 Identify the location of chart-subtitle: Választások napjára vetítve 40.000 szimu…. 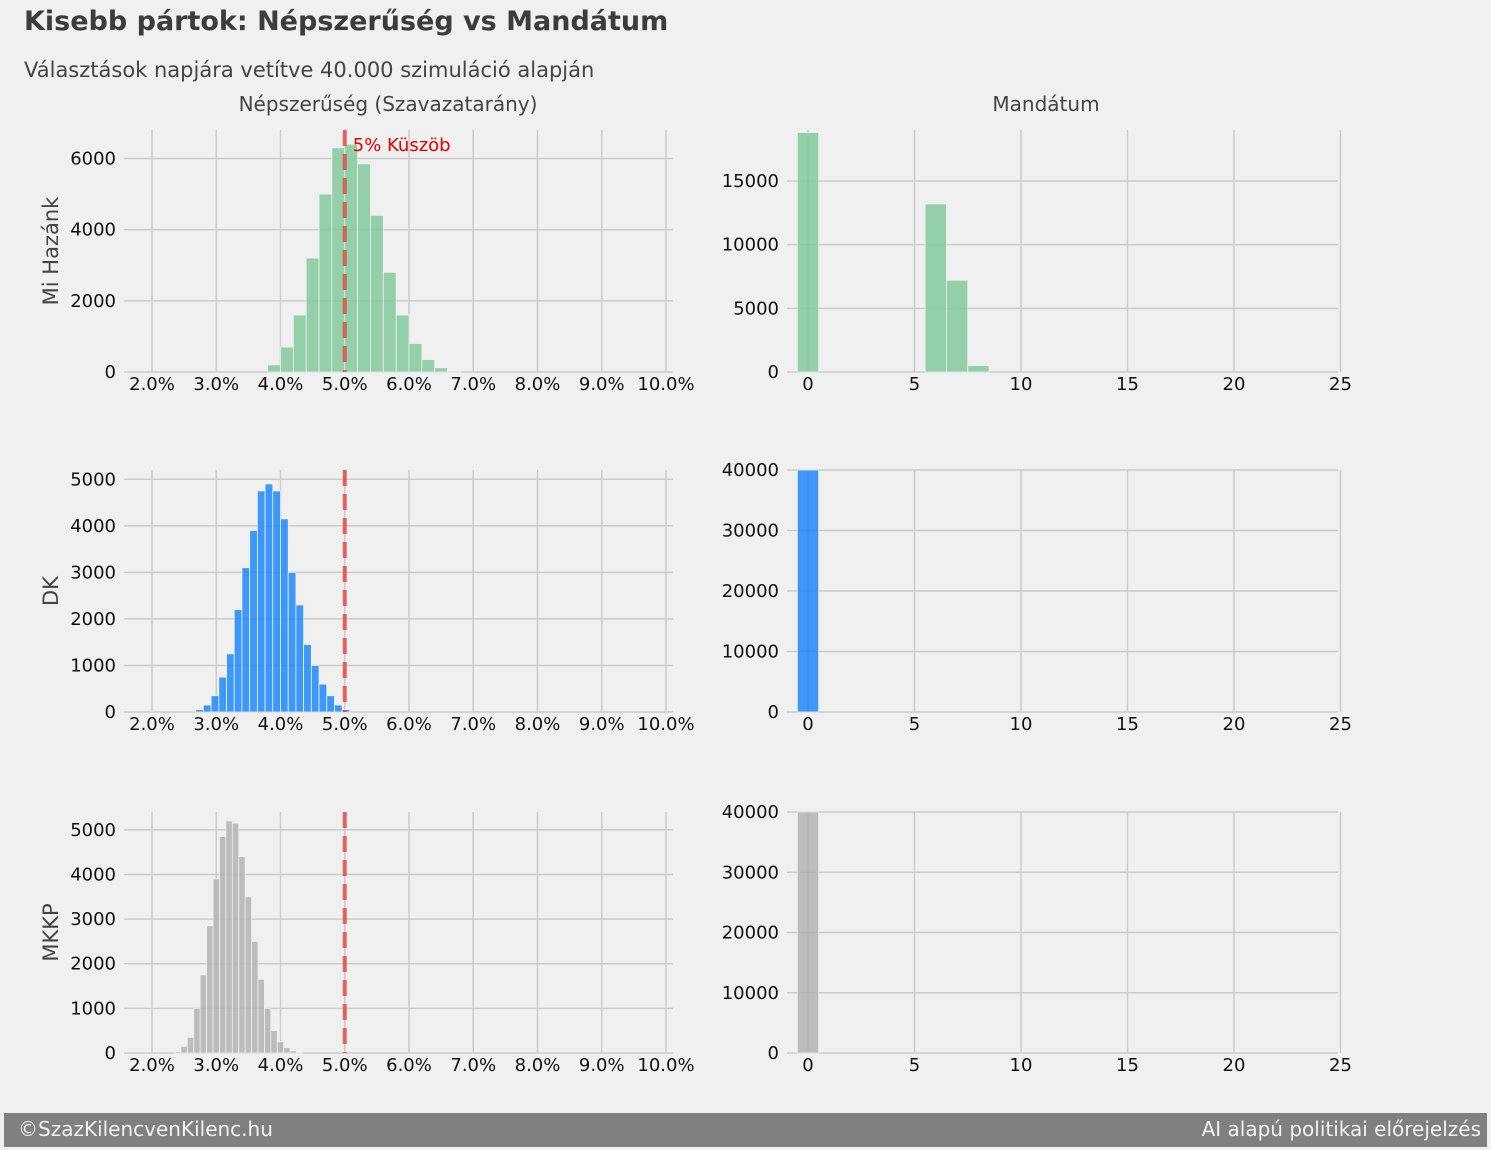
(309, 70).